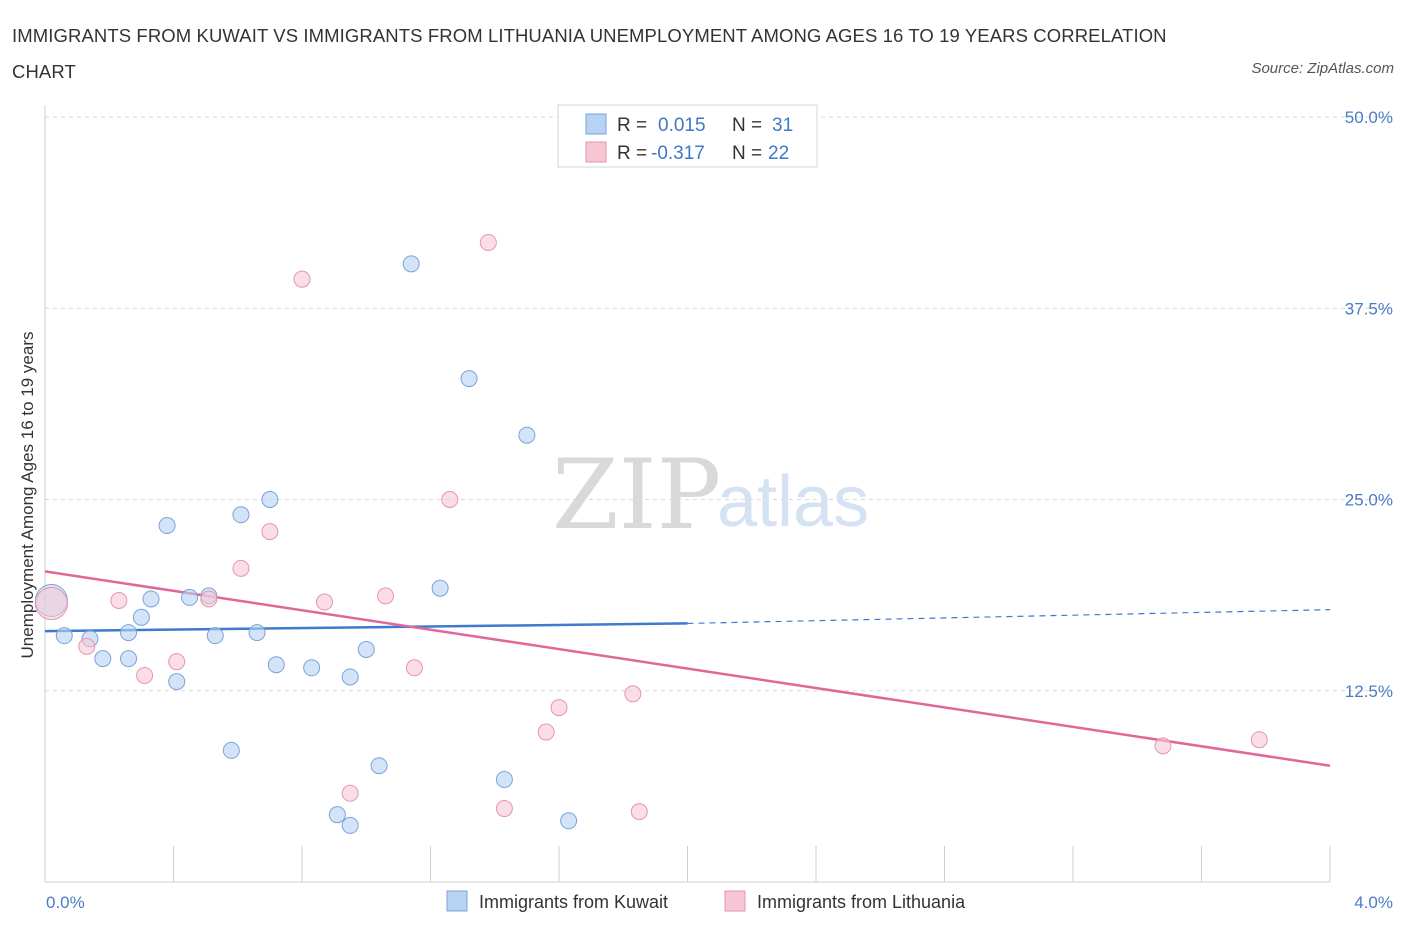 This screenshot has height=930, width=1406. Describe the element at coordinates (27, 495) in the screenshot. I see `y-axis-label: Unemployment Among Ages 16 to 19 years` at that location.